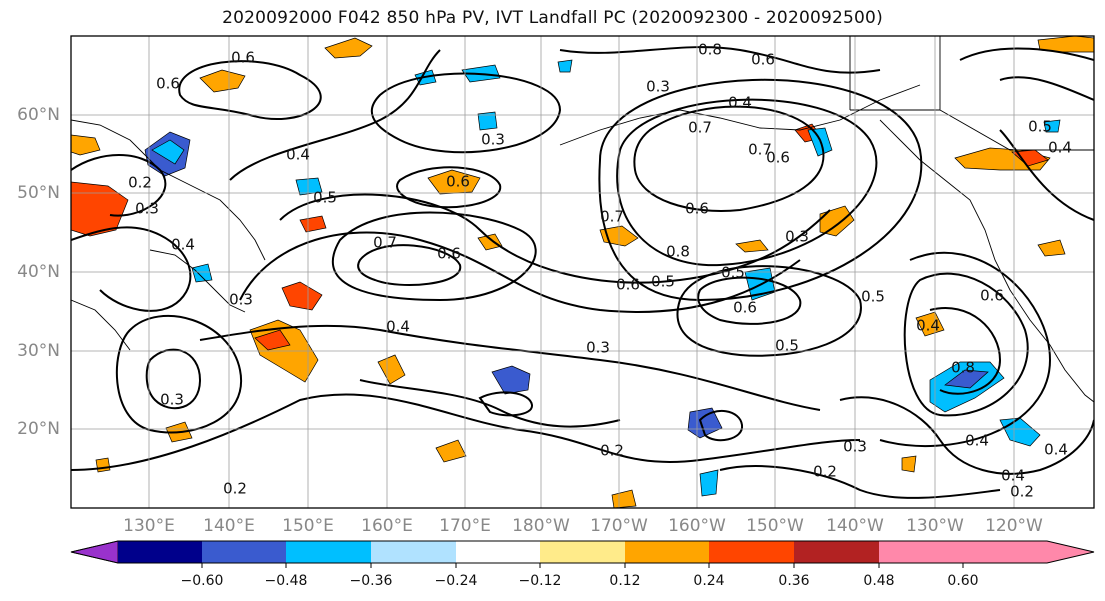  What do you see at coordinates (697, 526) in the screenshot?
I see `lon-label: 160°W` at bounding box center [697, 526].